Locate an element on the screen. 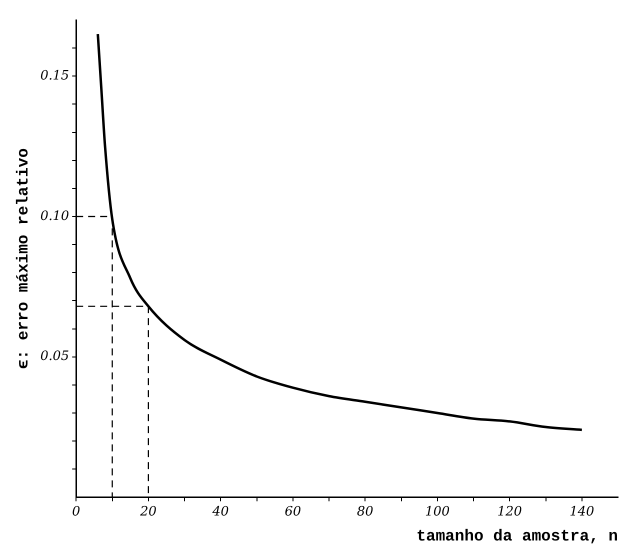 Image resolution: width=628 pixels, height=560 pixels. x-tick-label: 40 is located at coordinates (220, 512).